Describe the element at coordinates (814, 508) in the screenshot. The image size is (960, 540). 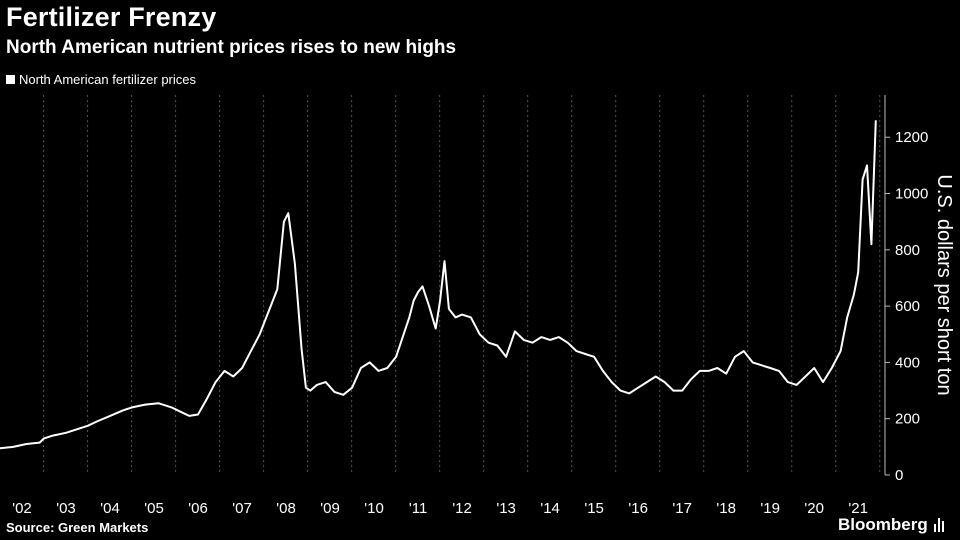
I see `x-tick-label: '20` at that location.